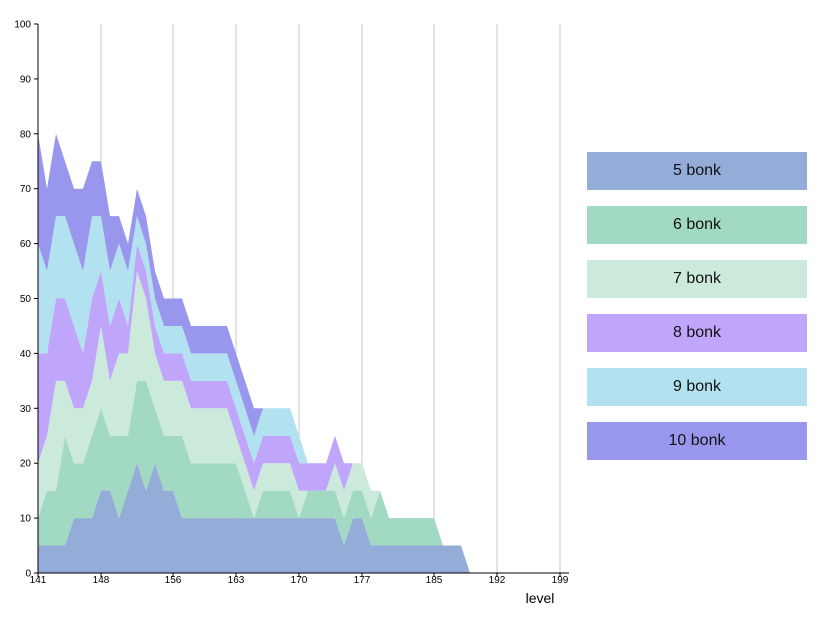 This screenshot has height=622, width=834. I want to click on y-tick-label-30: 30, so click(26, 409).